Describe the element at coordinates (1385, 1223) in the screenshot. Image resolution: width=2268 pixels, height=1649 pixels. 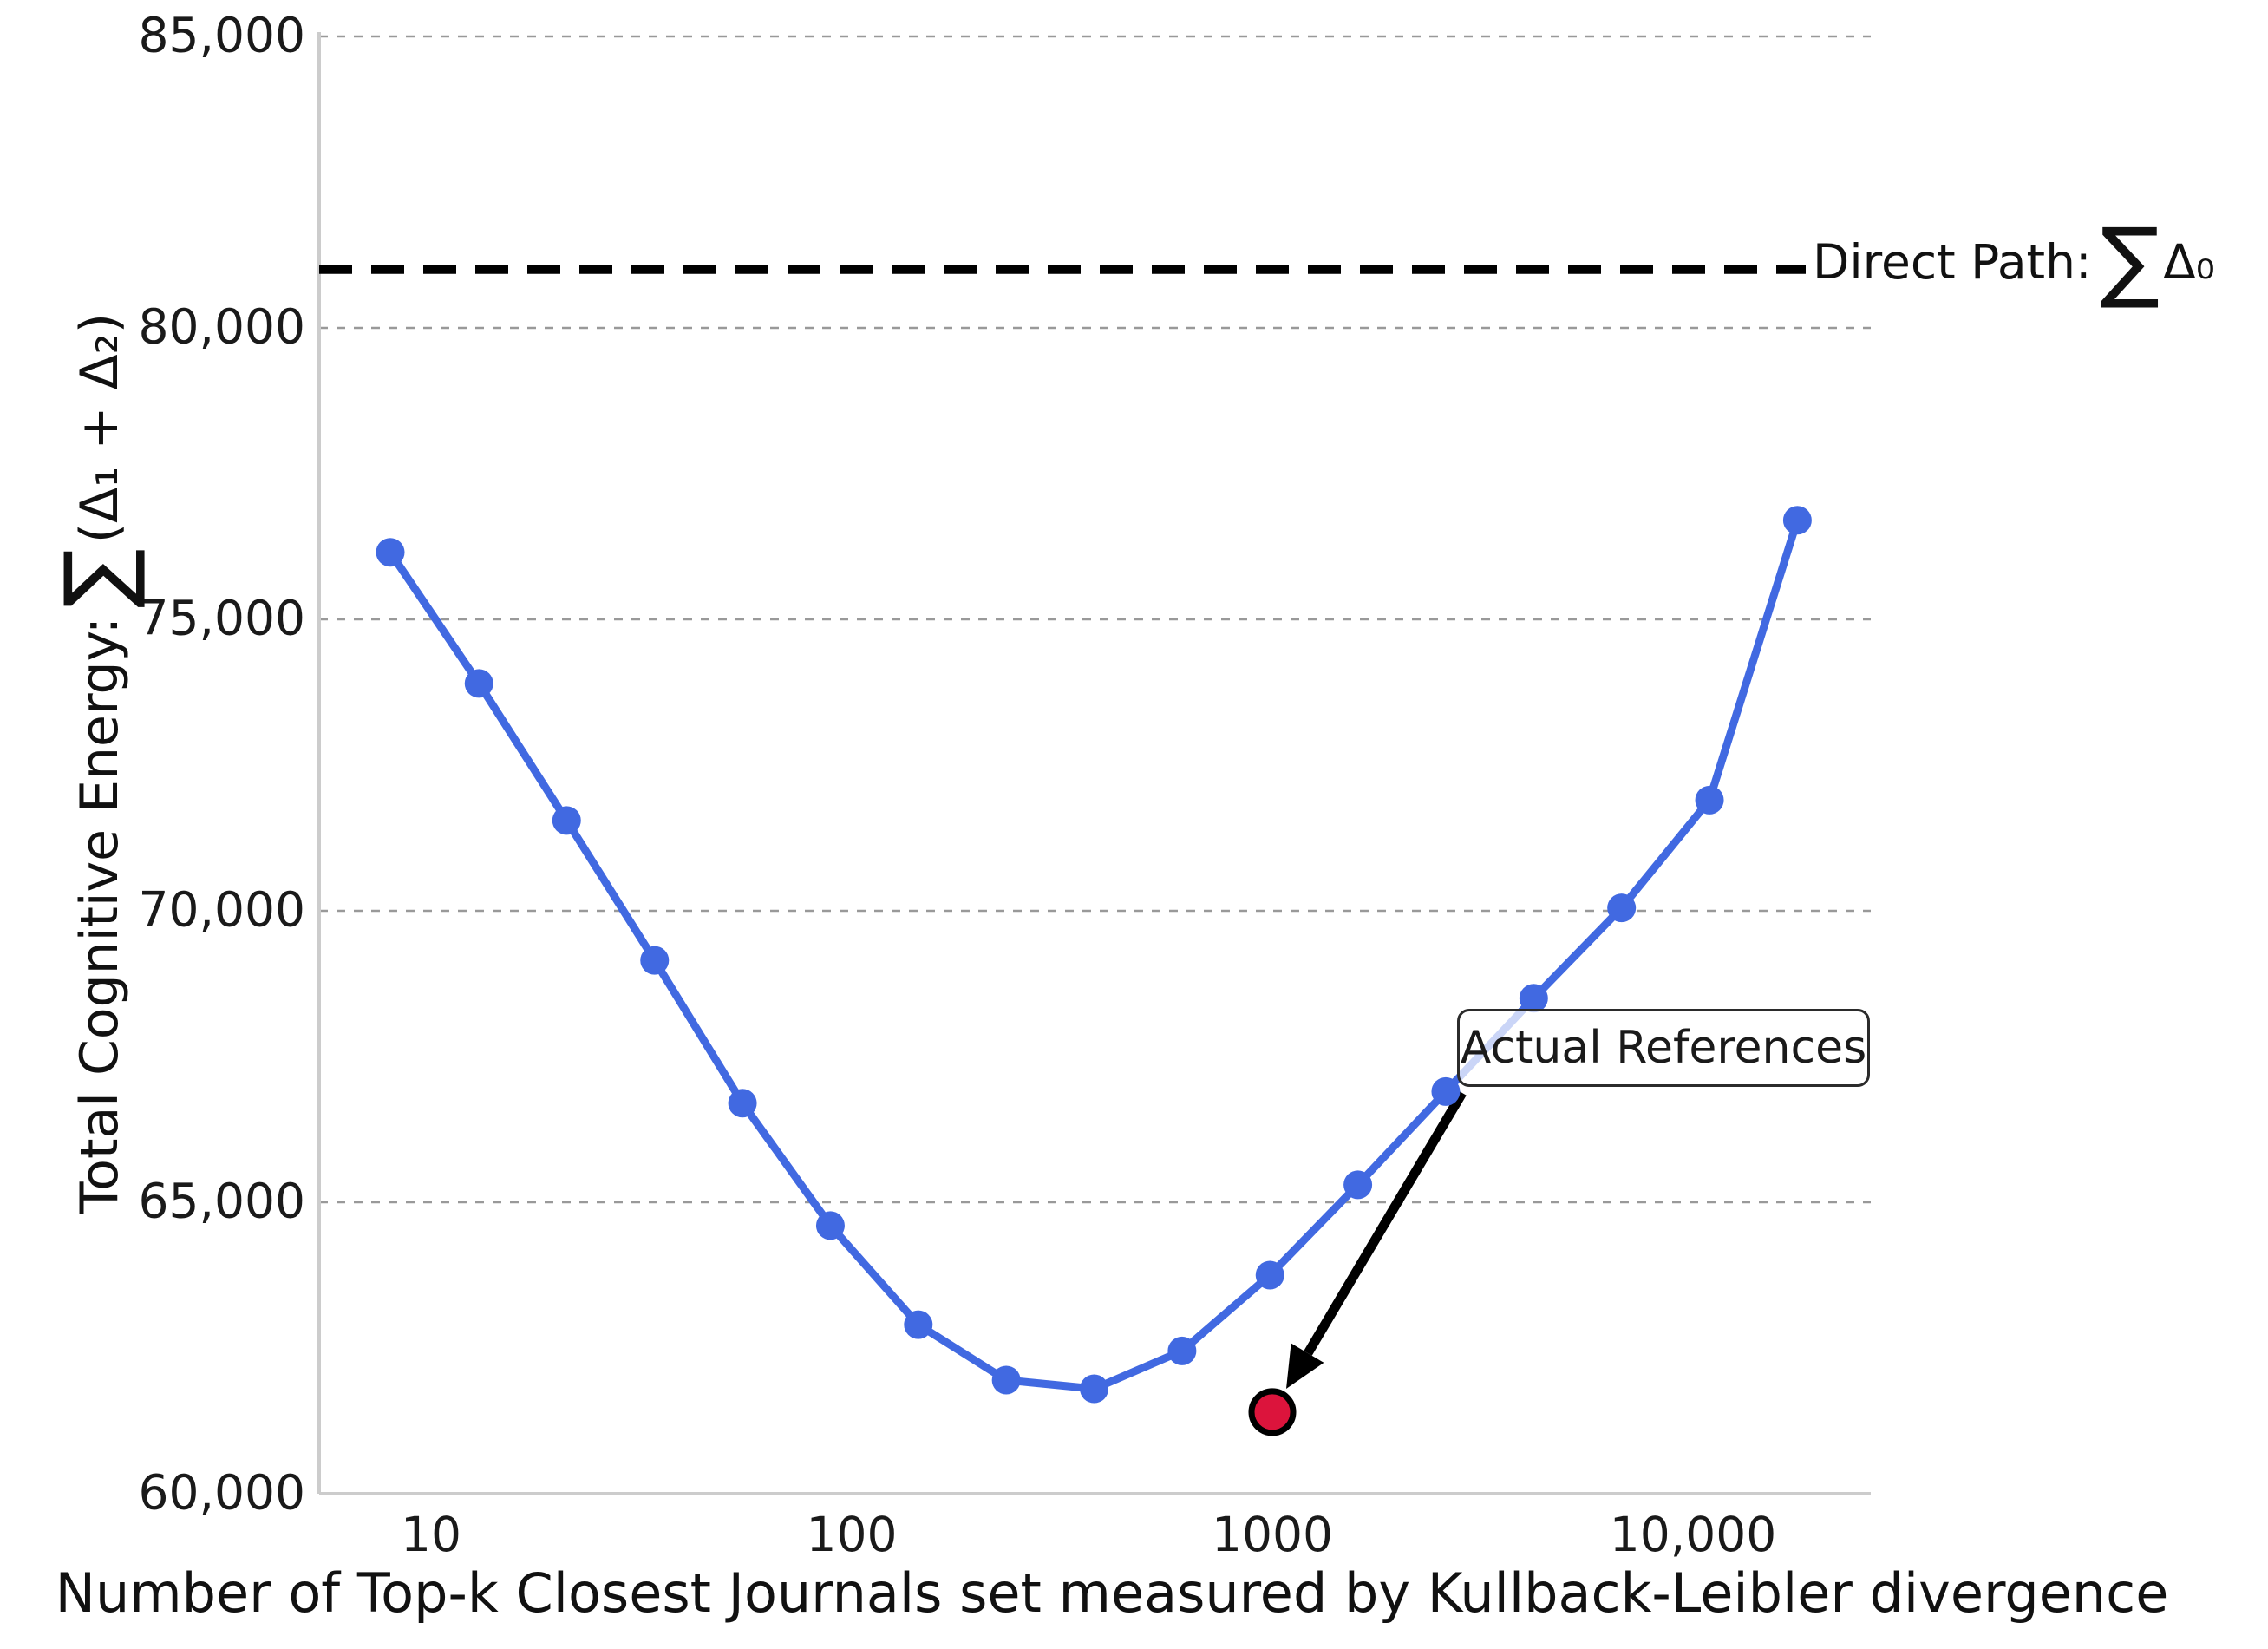
I see `annotation-arrow-shaft` at that location.